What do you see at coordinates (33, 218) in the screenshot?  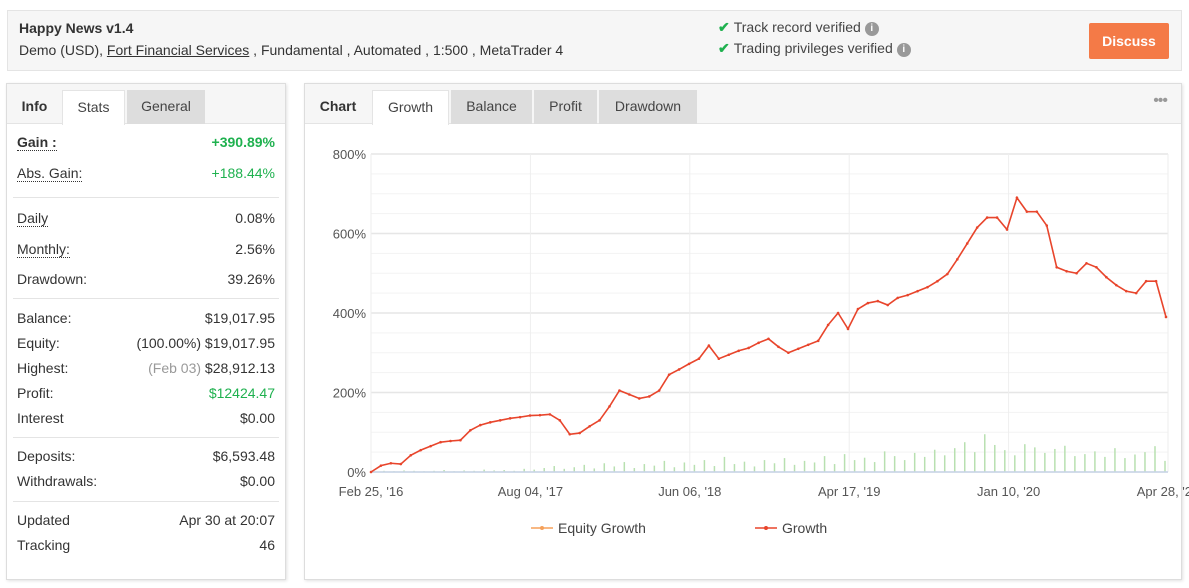 I see `daily-label: Daily` at bounding box center [33, 218].